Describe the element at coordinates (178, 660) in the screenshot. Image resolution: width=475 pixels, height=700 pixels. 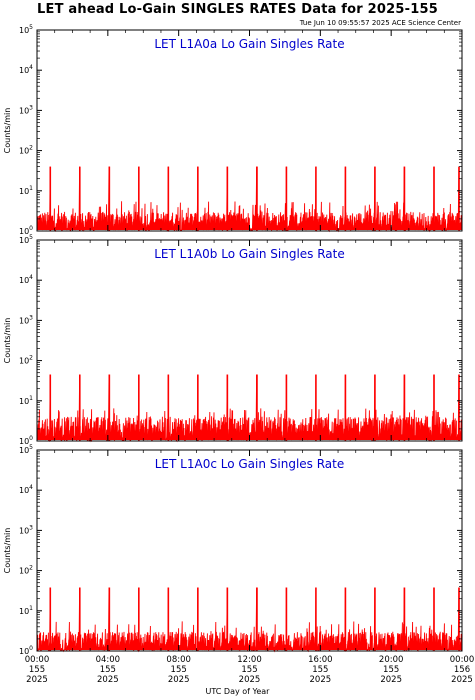
I see `x-tick-label-time: 08:00` at that location.